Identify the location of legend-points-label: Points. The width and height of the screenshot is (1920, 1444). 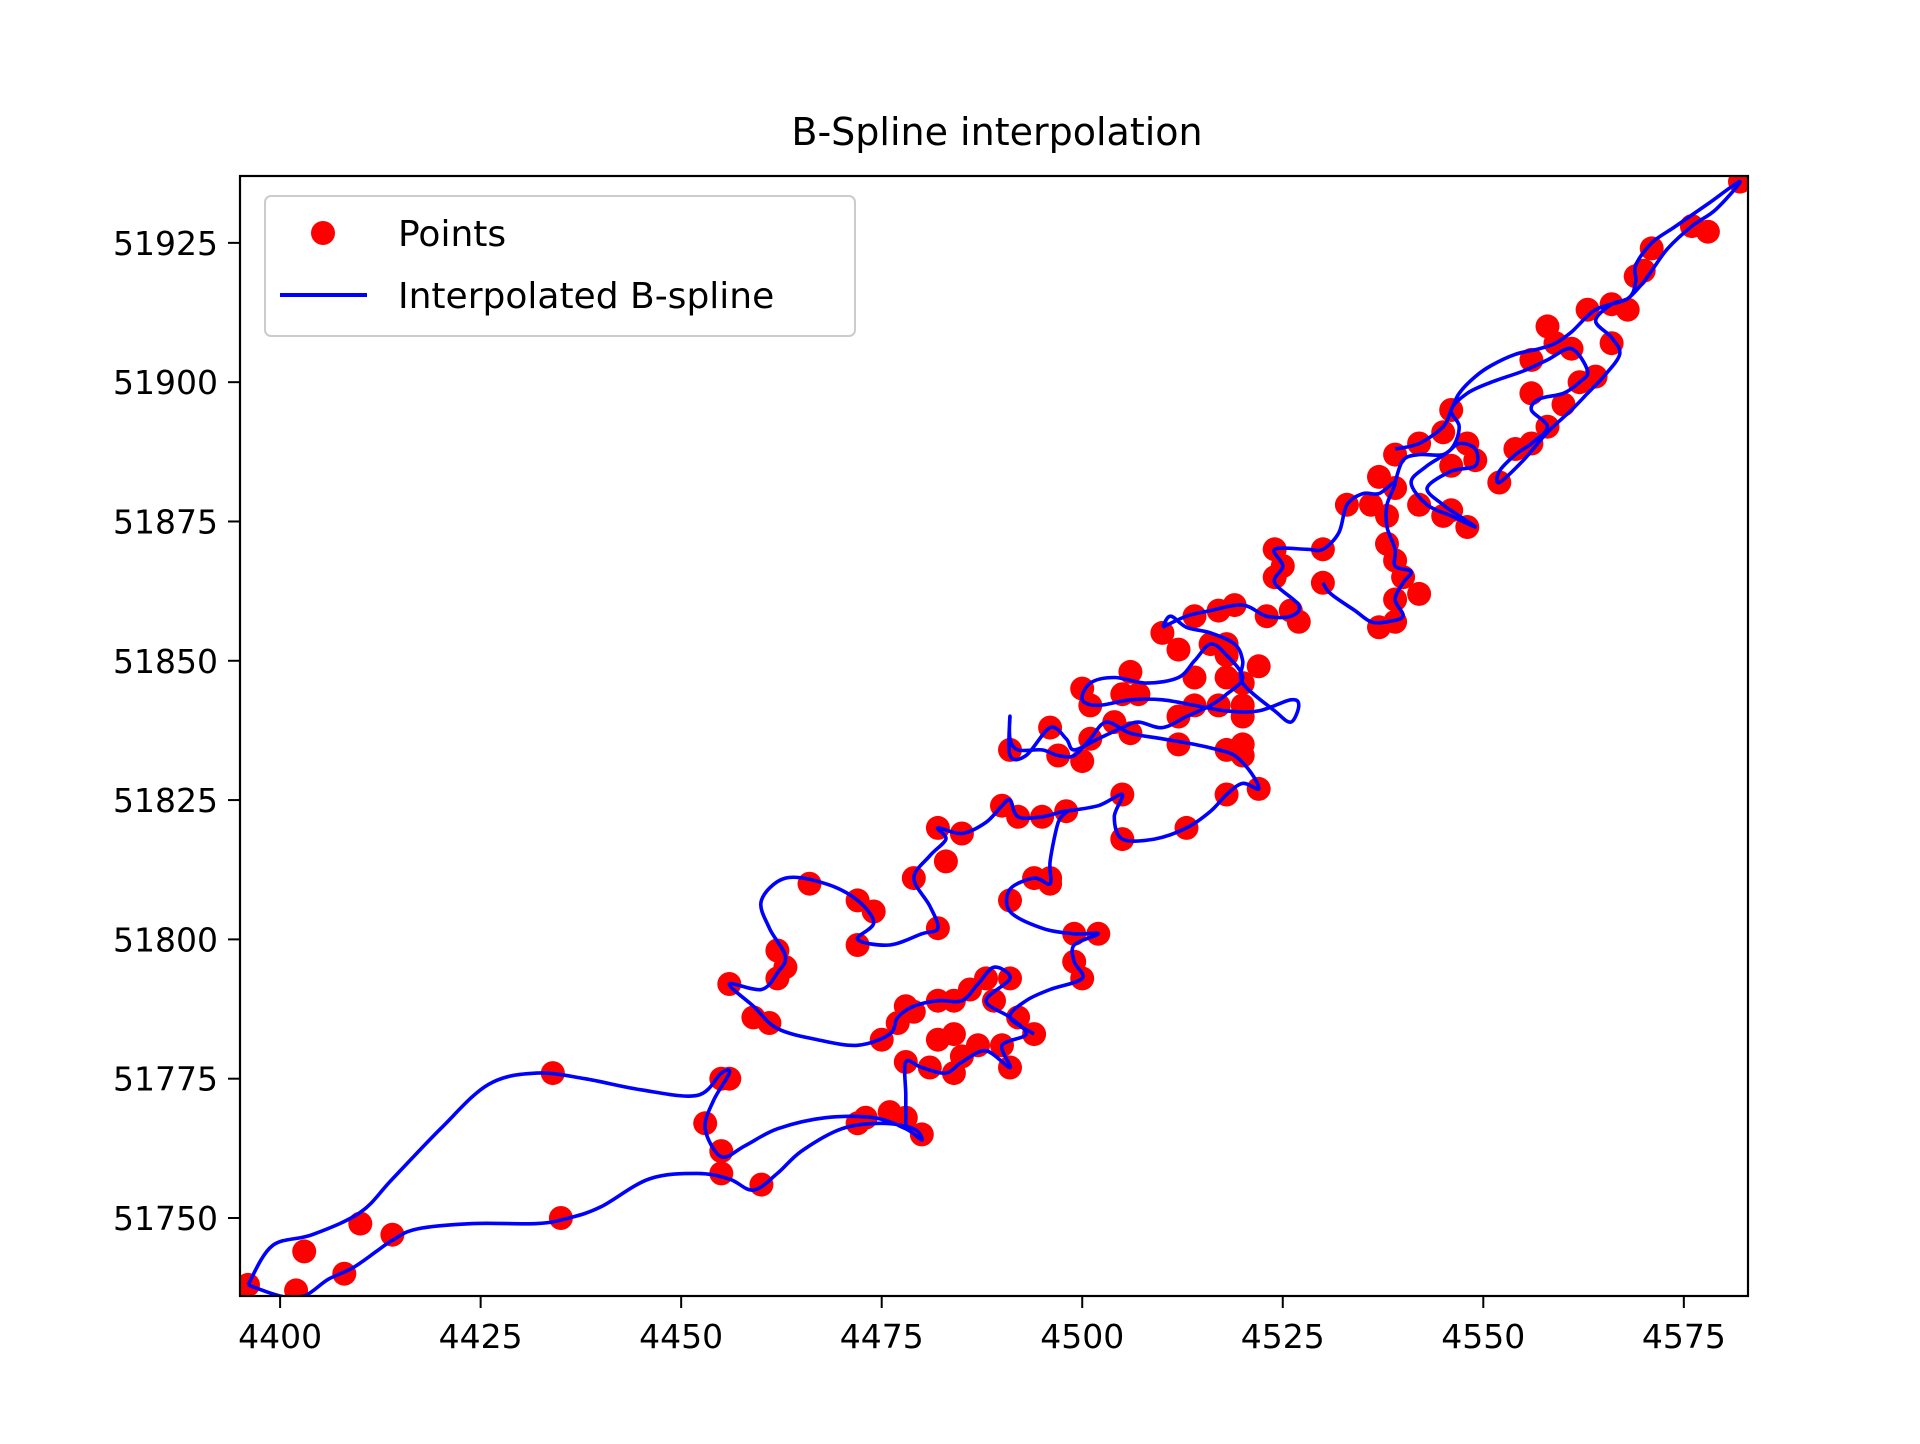
(452, 234).